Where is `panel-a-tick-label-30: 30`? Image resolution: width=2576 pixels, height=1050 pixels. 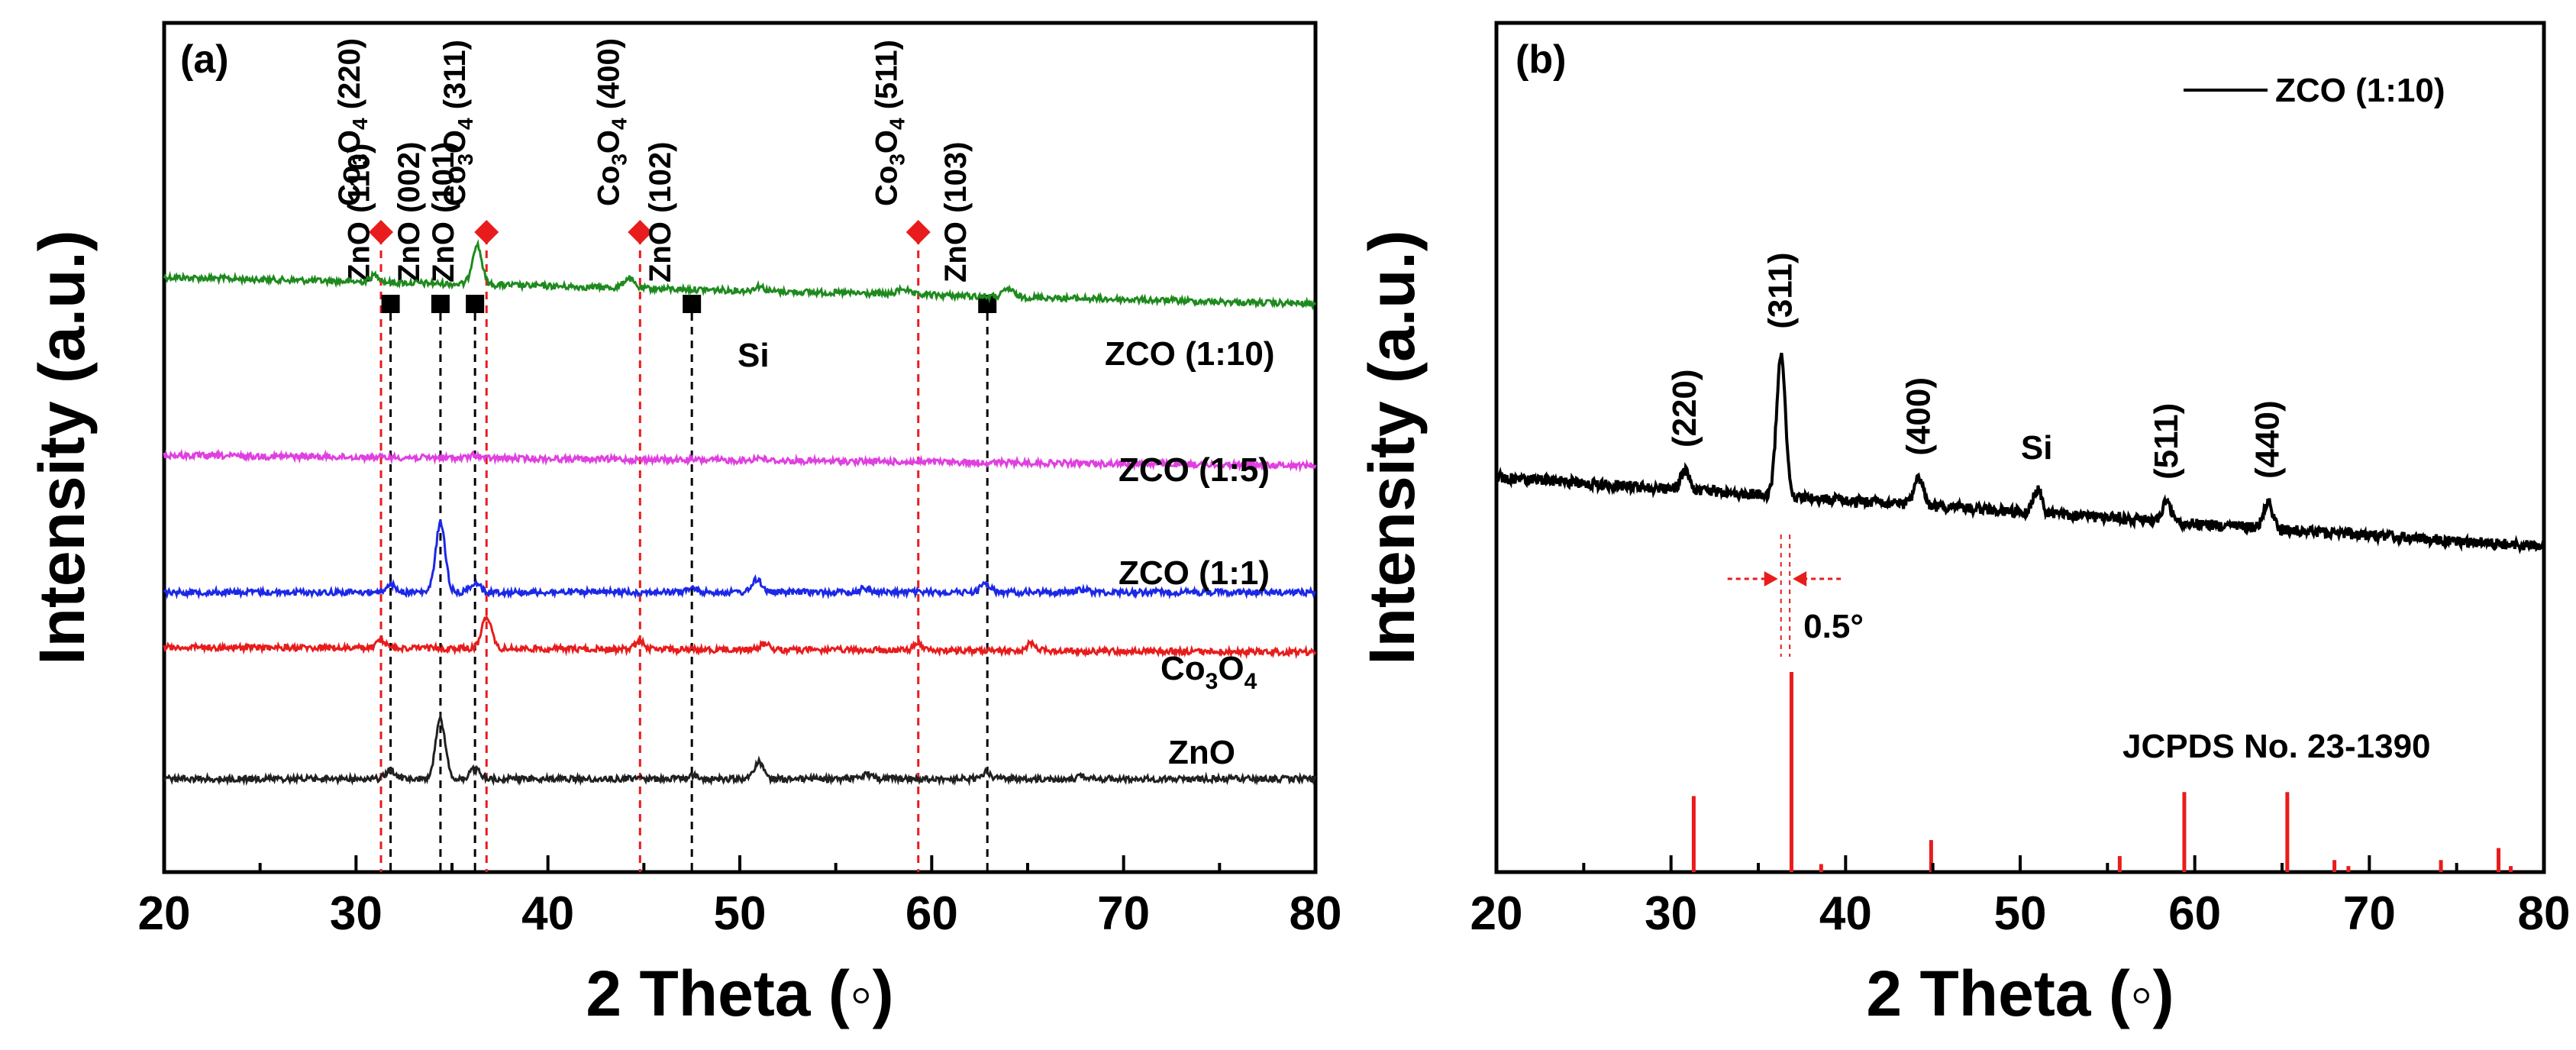
panel-a-tick-label-30: 30 is located at coordinates (356, 913).